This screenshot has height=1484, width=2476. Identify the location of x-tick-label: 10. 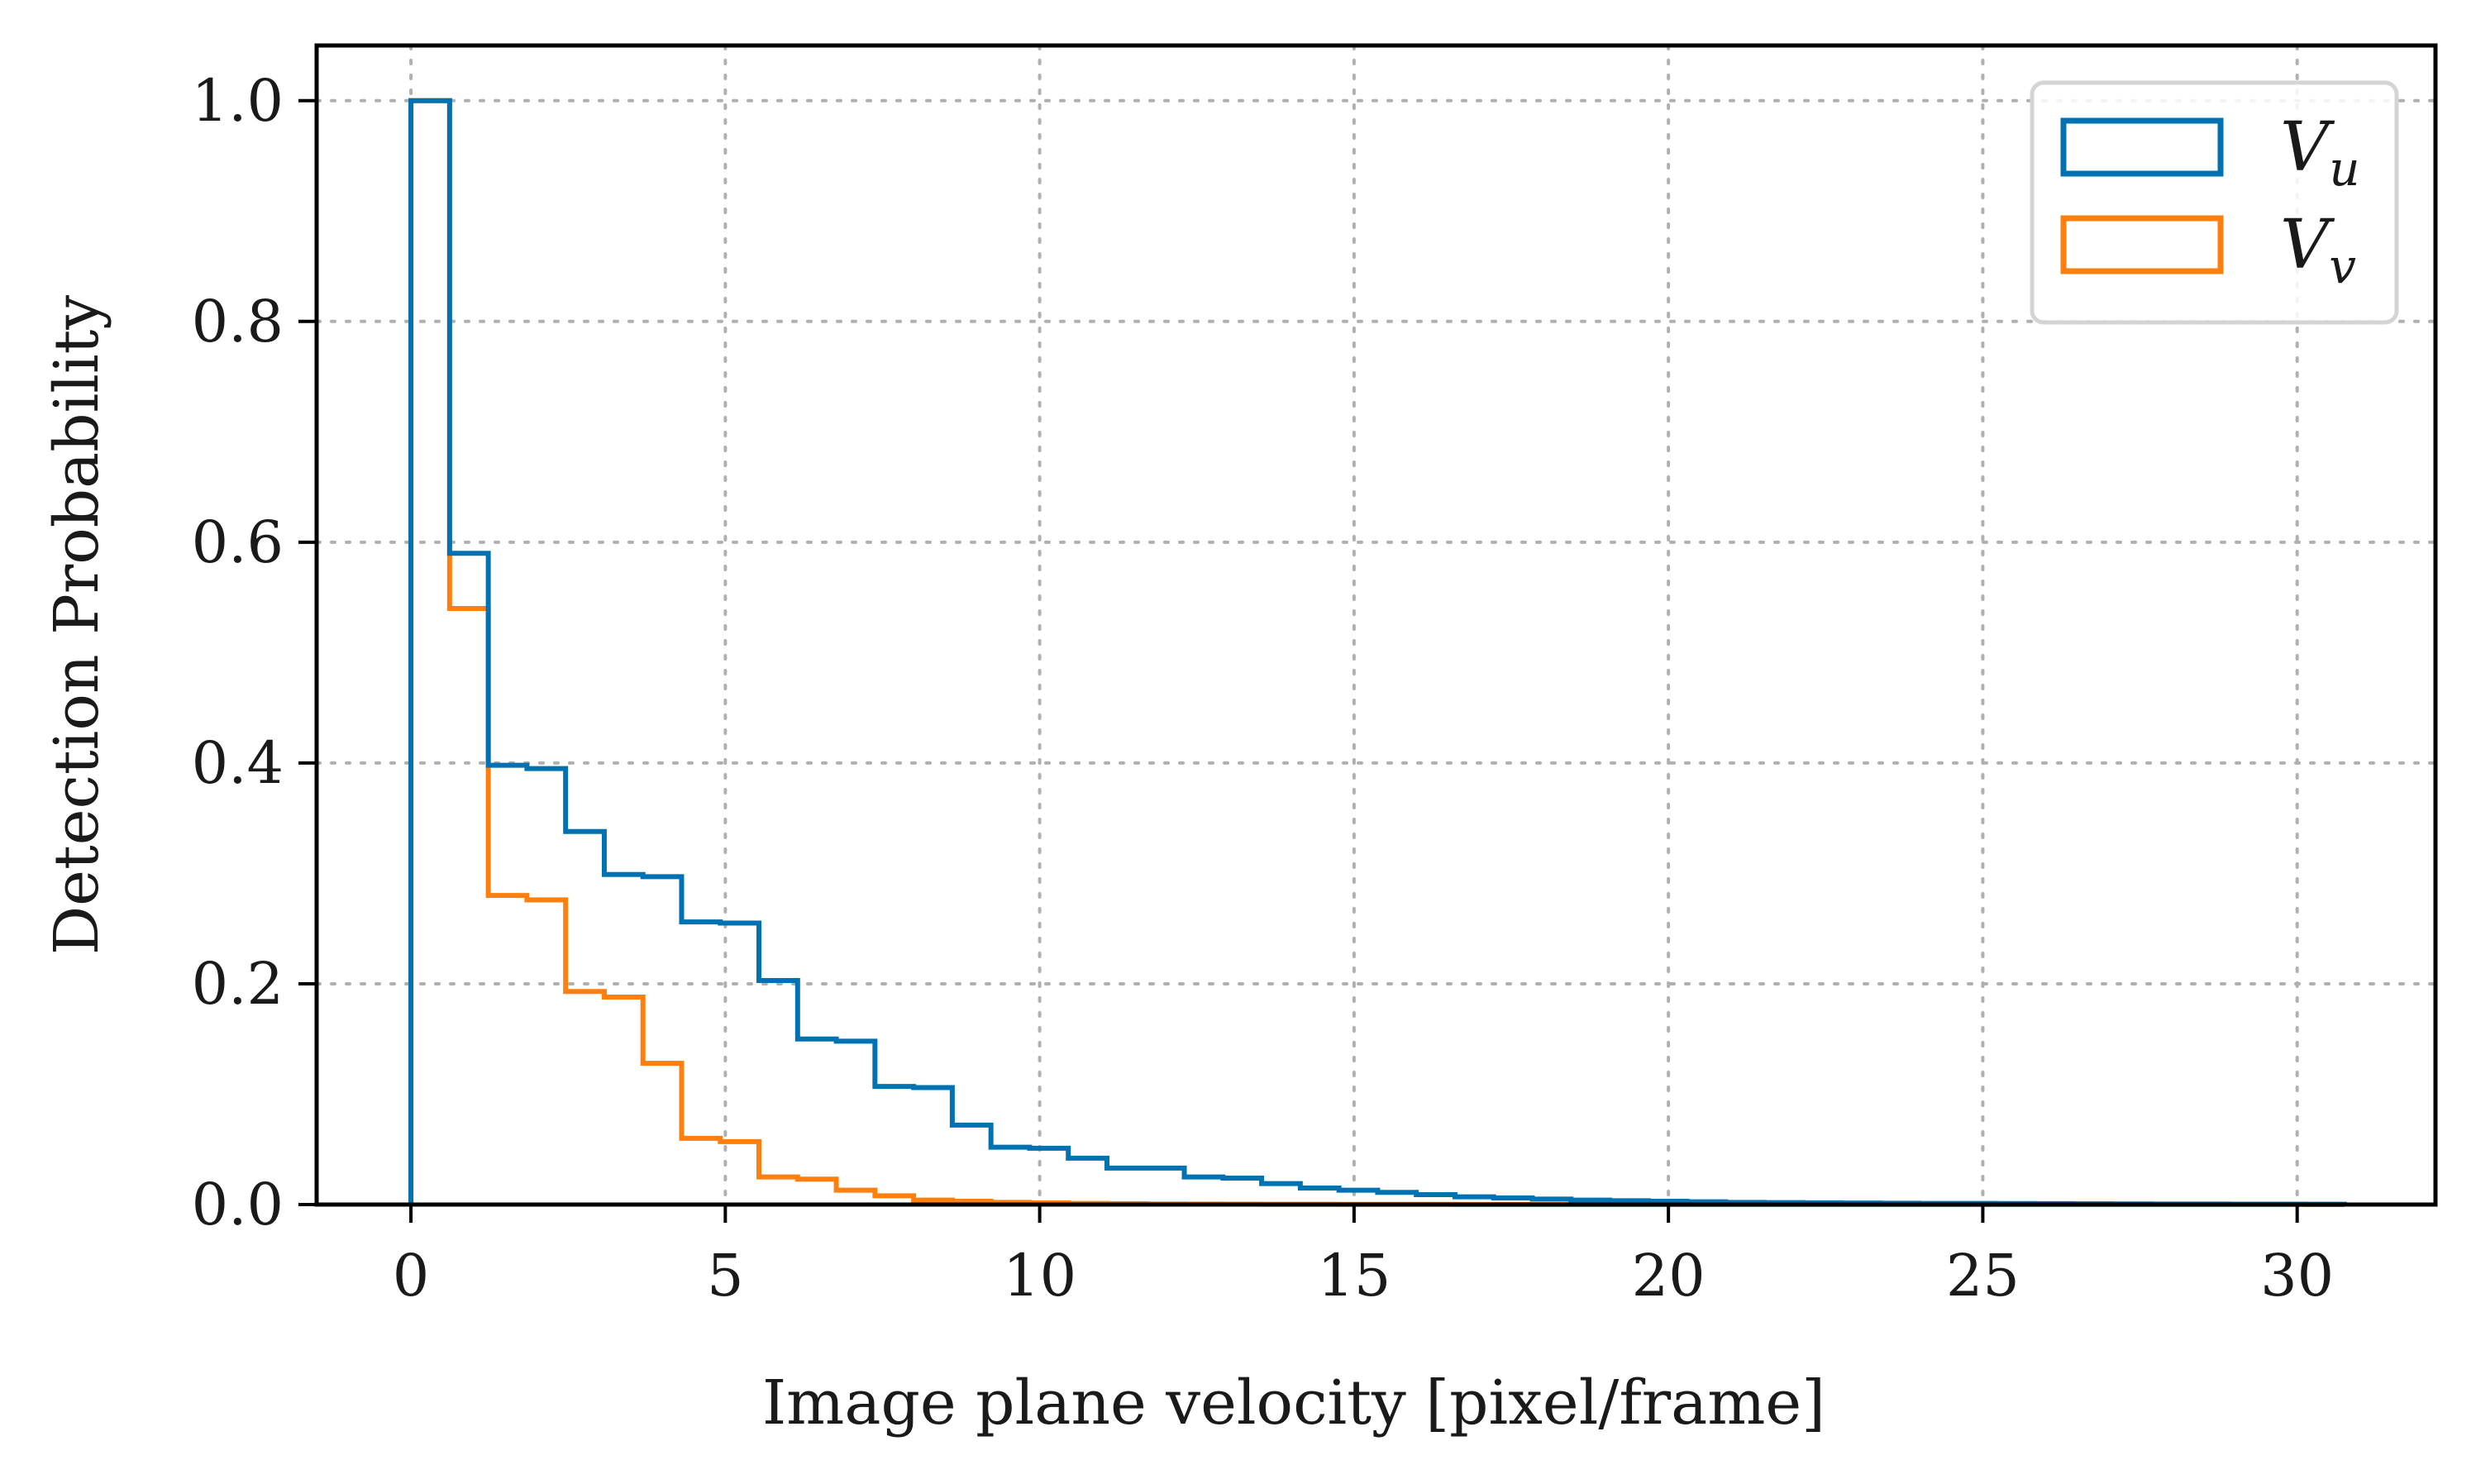
(1039, 1276).